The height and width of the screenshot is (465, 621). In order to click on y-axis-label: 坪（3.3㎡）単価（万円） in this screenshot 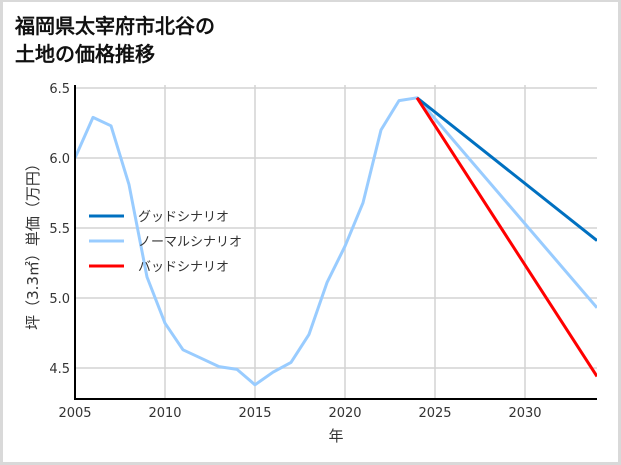, I will do `click(33, 243)`.